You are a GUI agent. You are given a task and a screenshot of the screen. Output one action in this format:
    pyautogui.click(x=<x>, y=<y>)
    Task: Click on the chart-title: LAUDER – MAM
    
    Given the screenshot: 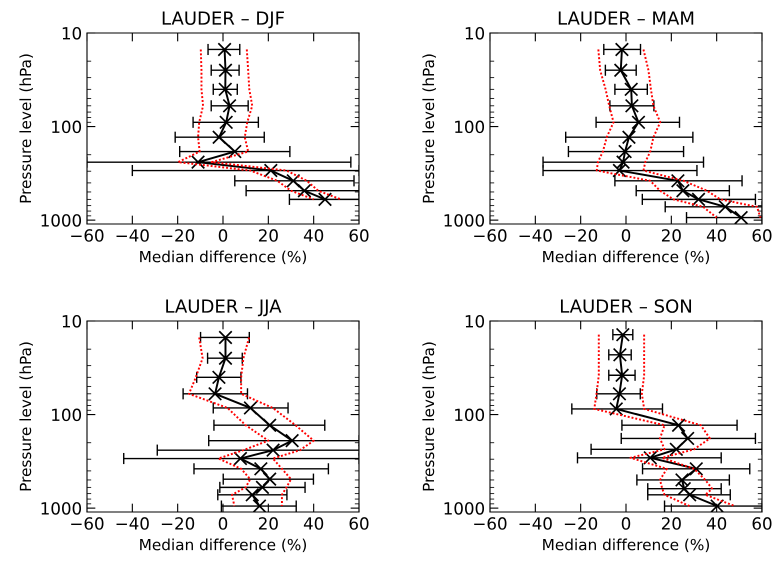 What is the action you would take?
    pyautogui.click(x=626, y=18)
    